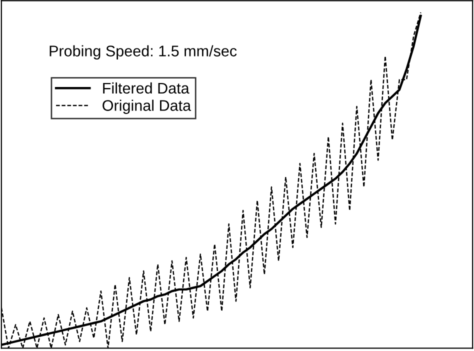  I want to click on annotation: Probing Speed: 1.5 mm/sec, so click(143, 52).